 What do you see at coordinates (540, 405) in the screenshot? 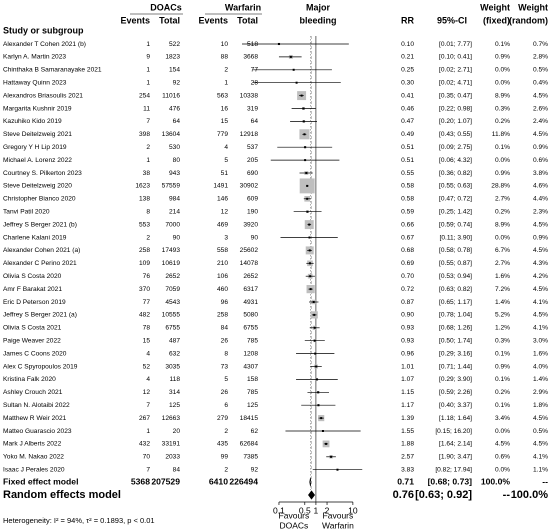
I see `weight-random: 1.8%` at bounding box center [540, 405].